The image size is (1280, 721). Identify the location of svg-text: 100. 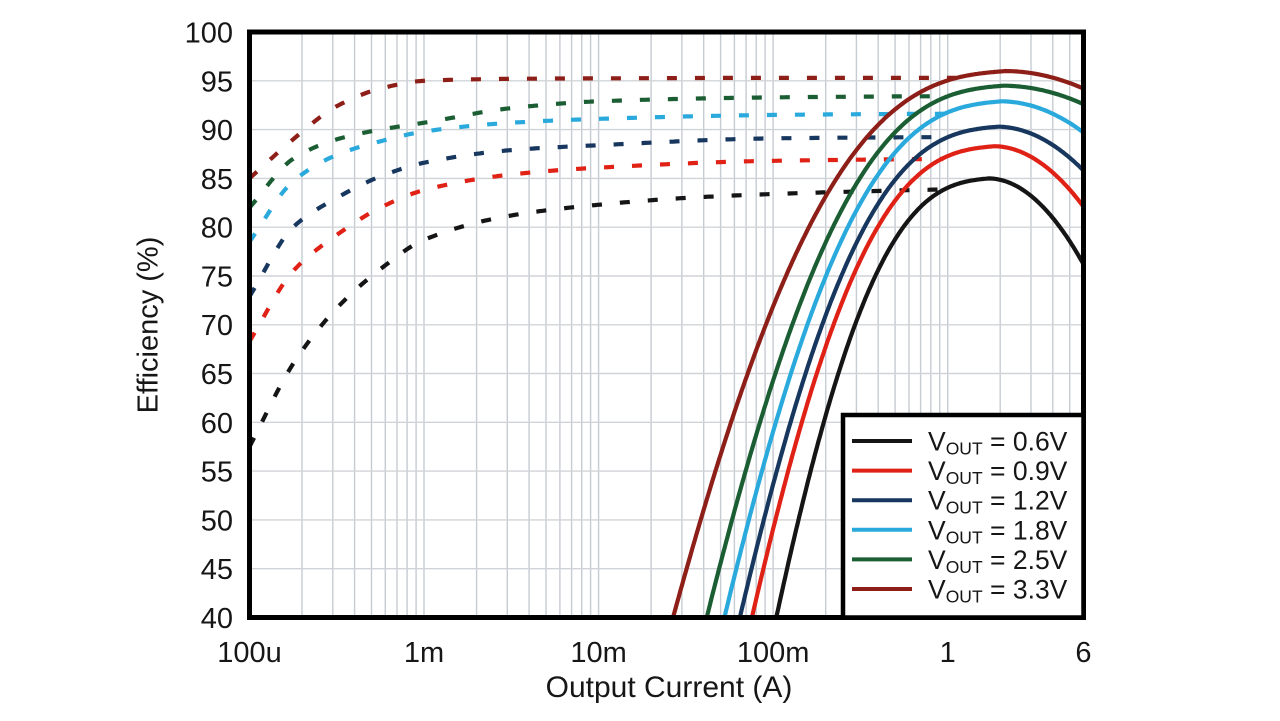
(209, 34).